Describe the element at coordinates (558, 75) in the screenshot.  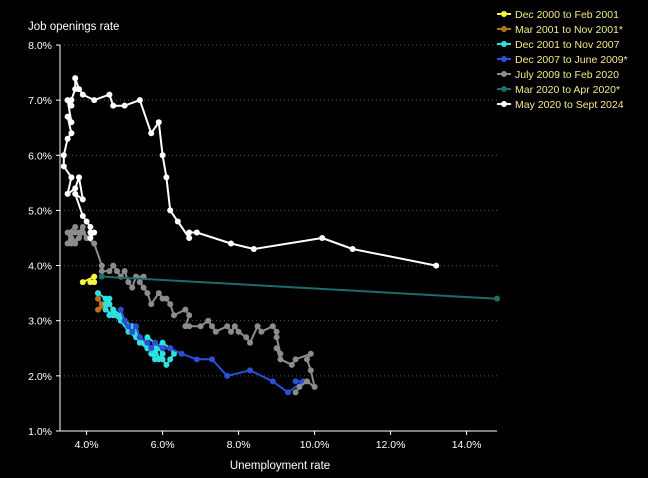
I see `legend-item-july-2009-to-feb-2020: July 2009 to Feb 2020` at that location.